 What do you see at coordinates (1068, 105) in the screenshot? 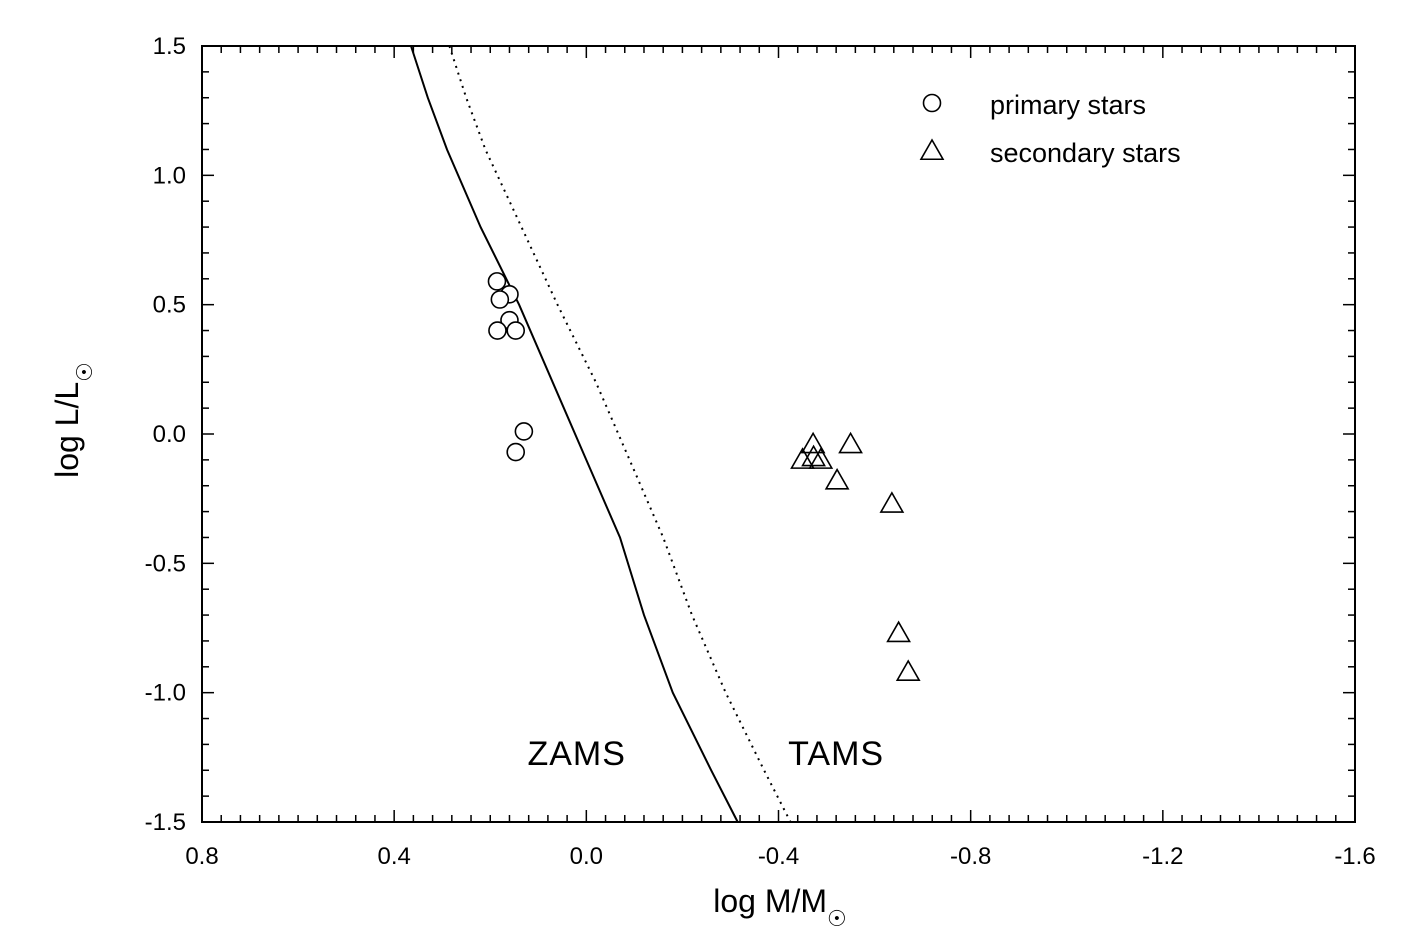
I see `legend-label: primary stars` at bounding box center [1068, 105].